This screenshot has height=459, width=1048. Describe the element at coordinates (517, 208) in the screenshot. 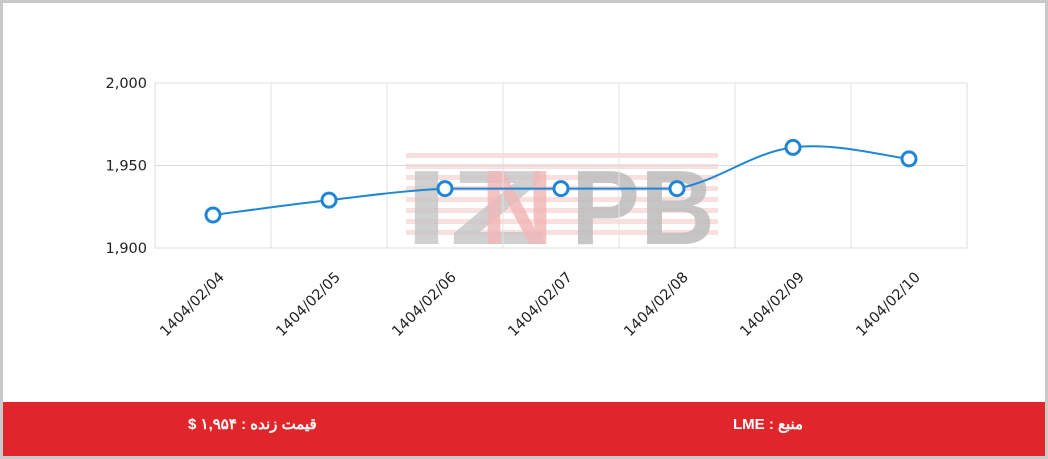

I see `watermark-glyphs: N` at that location.